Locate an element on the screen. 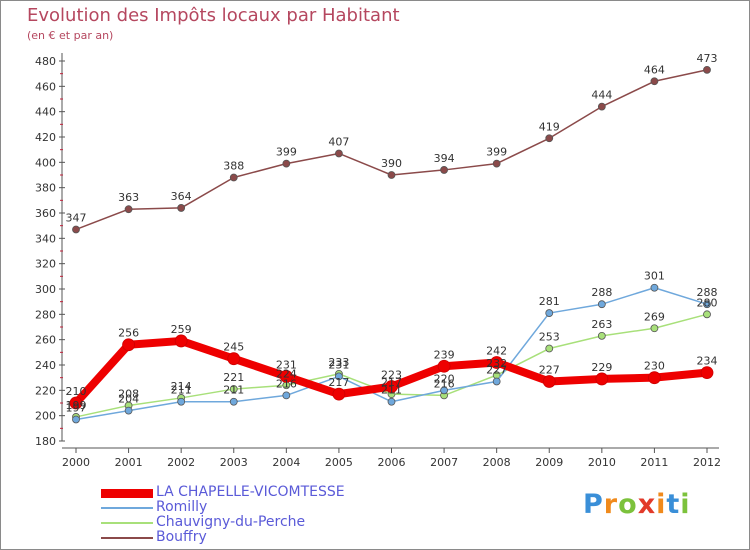  data-label: 419 is located at coordinates (549, 126).